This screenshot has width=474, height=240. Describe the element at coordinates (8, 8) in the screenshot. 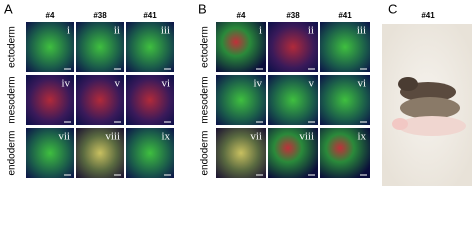

I see `panel-label: A` at that location.